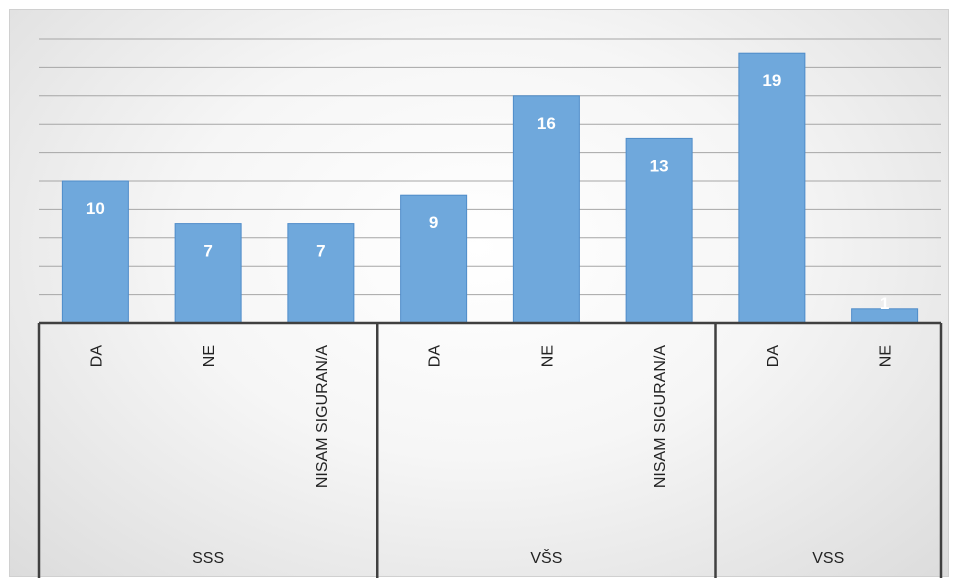  What do you see at coordinates (659, 165) in the screenshot?
I see `data-label: 13` at bounding box center [659, 165].